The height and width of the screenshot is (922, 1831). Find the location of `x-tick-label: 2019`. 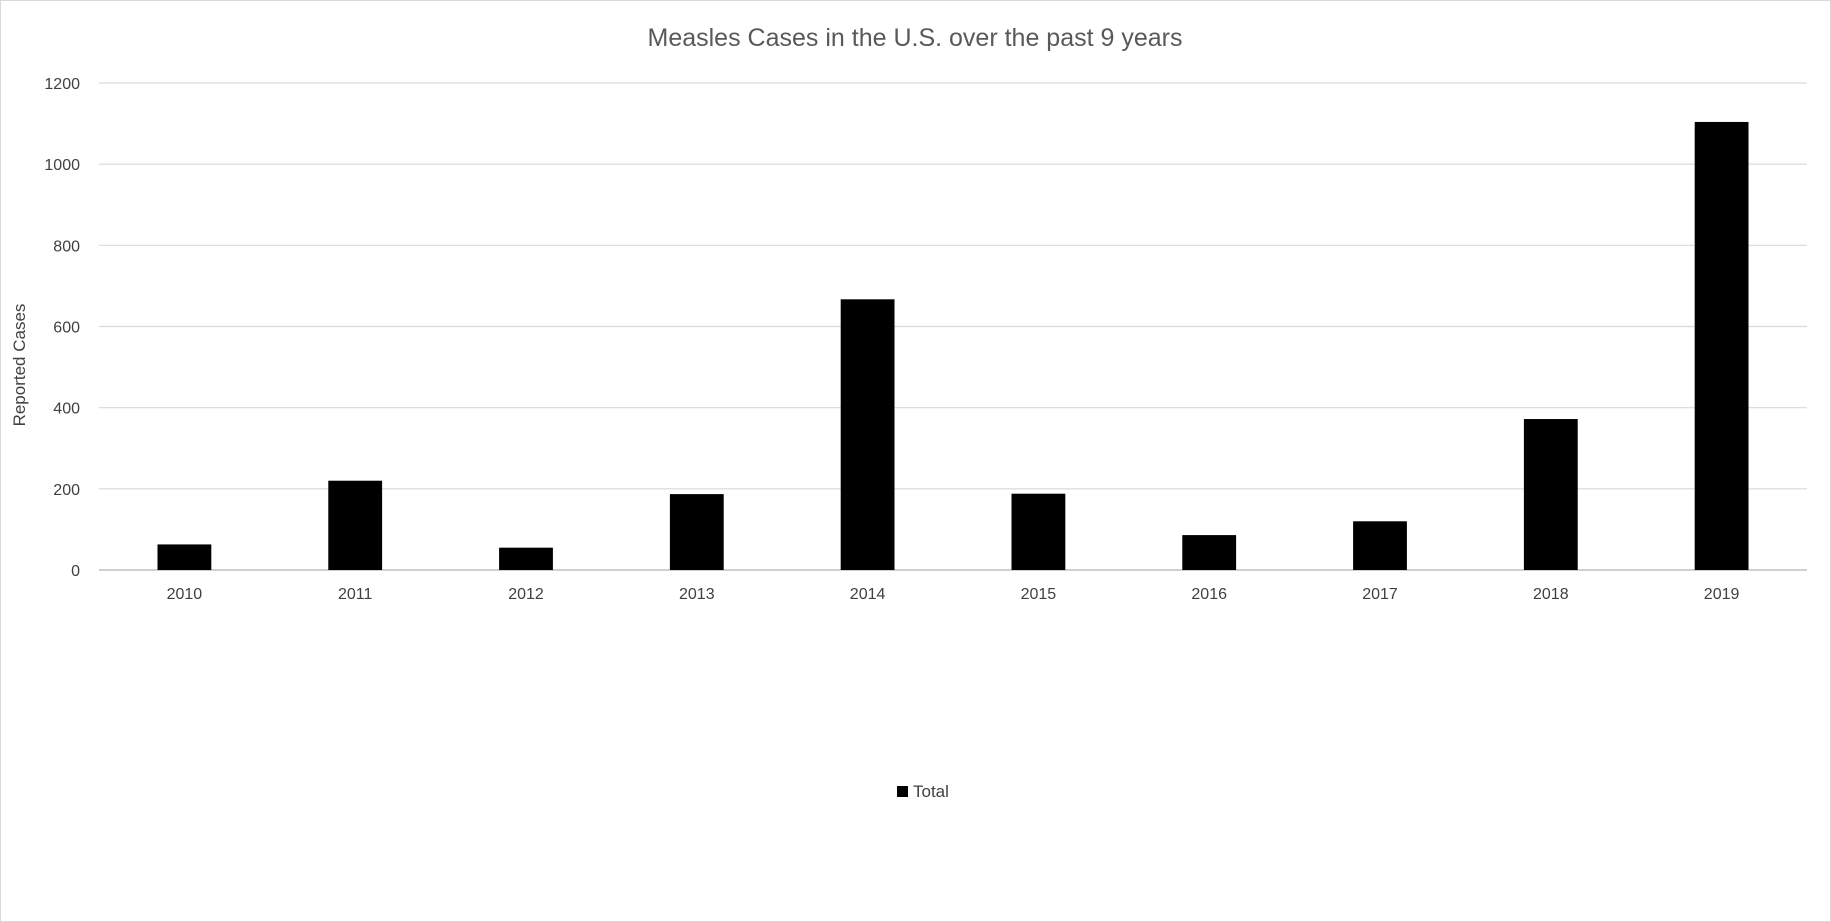

x-tick-label: 2019 is located at coordinates (1722, 594).